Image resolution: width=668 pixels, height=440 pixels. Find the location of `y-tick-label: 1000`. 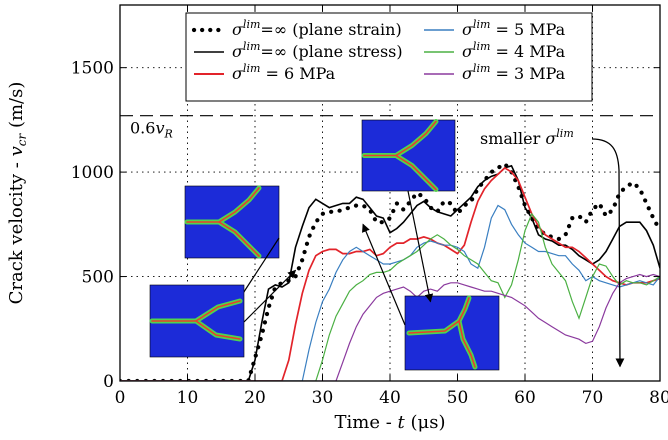

y-tick-label: 1000 is located at coordinates (92, 173).